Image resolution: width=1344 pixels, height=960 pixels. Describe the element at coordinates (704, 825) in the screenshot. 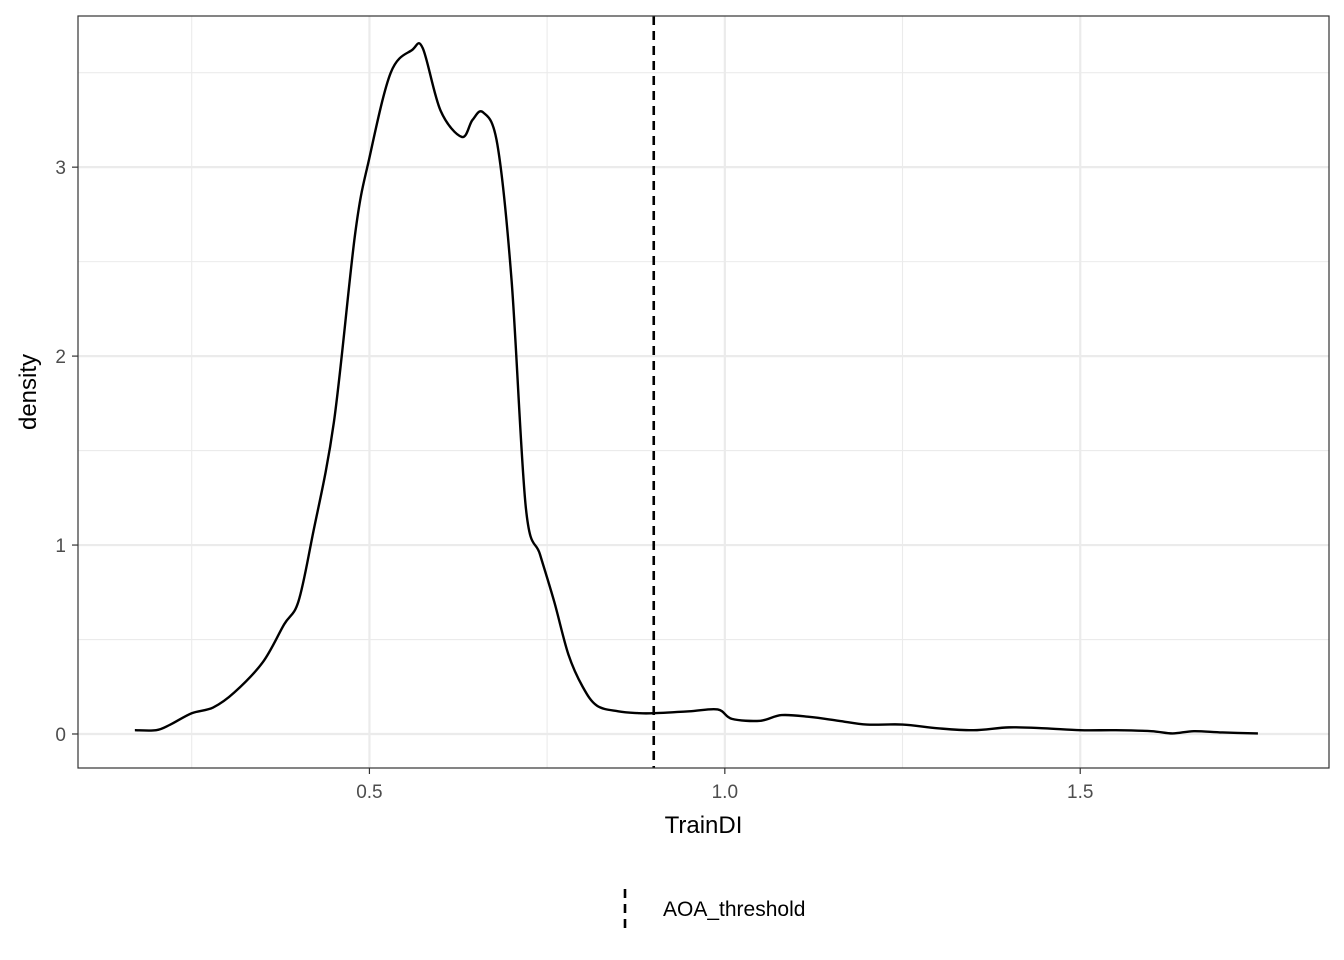

I see `x-axis-title: TrainDI` at that location.